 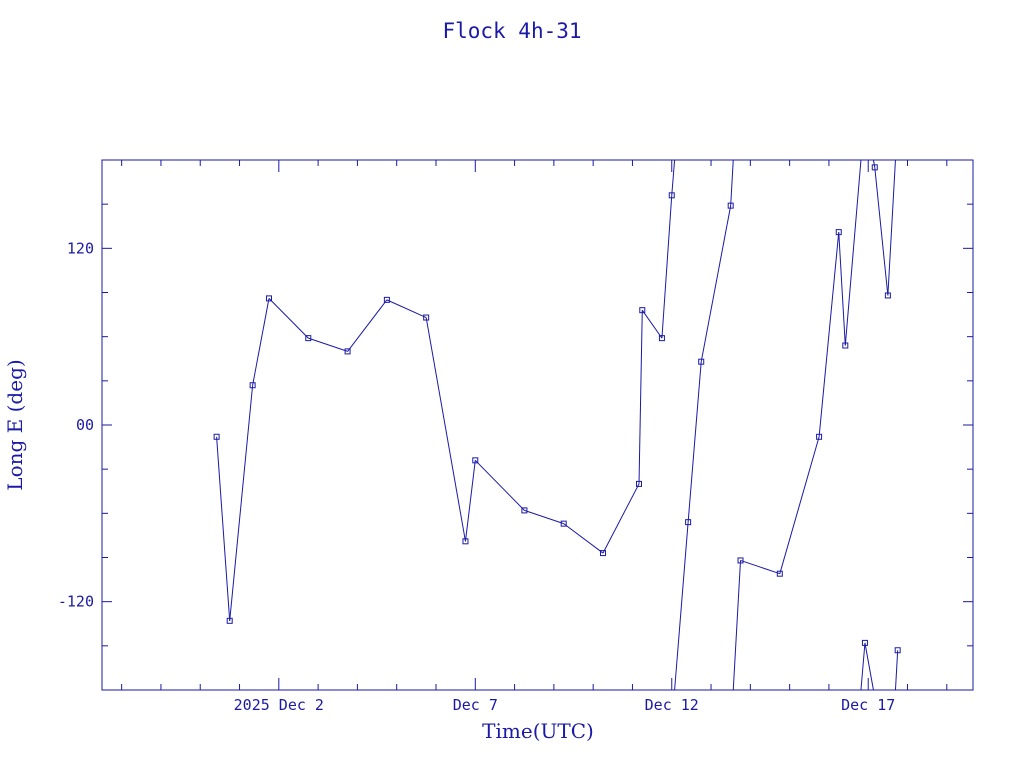 What do you see at coordinates (85, 425) in the screenshot?
I see `y-tick-label: 00` at bounding box center [85, 425].